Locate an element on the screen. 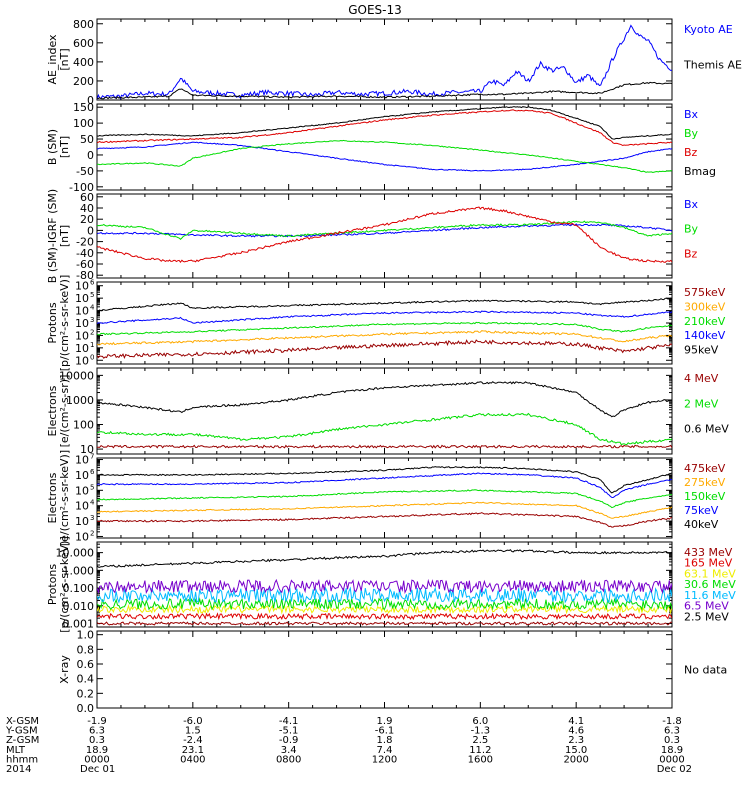  footer-value: 2.3 is located at coordinates (576, 740).